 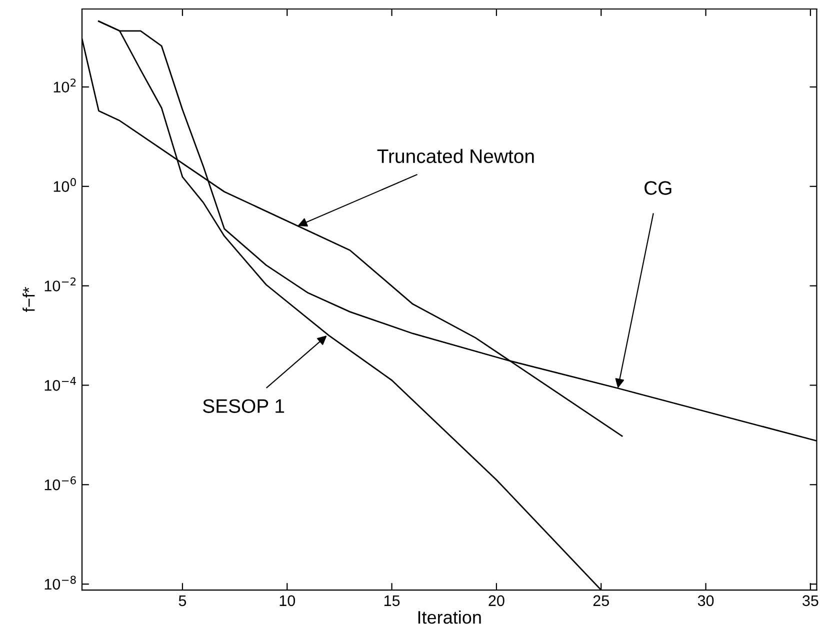 I want to click on y-tick-label: 10$^{−8}$, so click(x=60, y=583).